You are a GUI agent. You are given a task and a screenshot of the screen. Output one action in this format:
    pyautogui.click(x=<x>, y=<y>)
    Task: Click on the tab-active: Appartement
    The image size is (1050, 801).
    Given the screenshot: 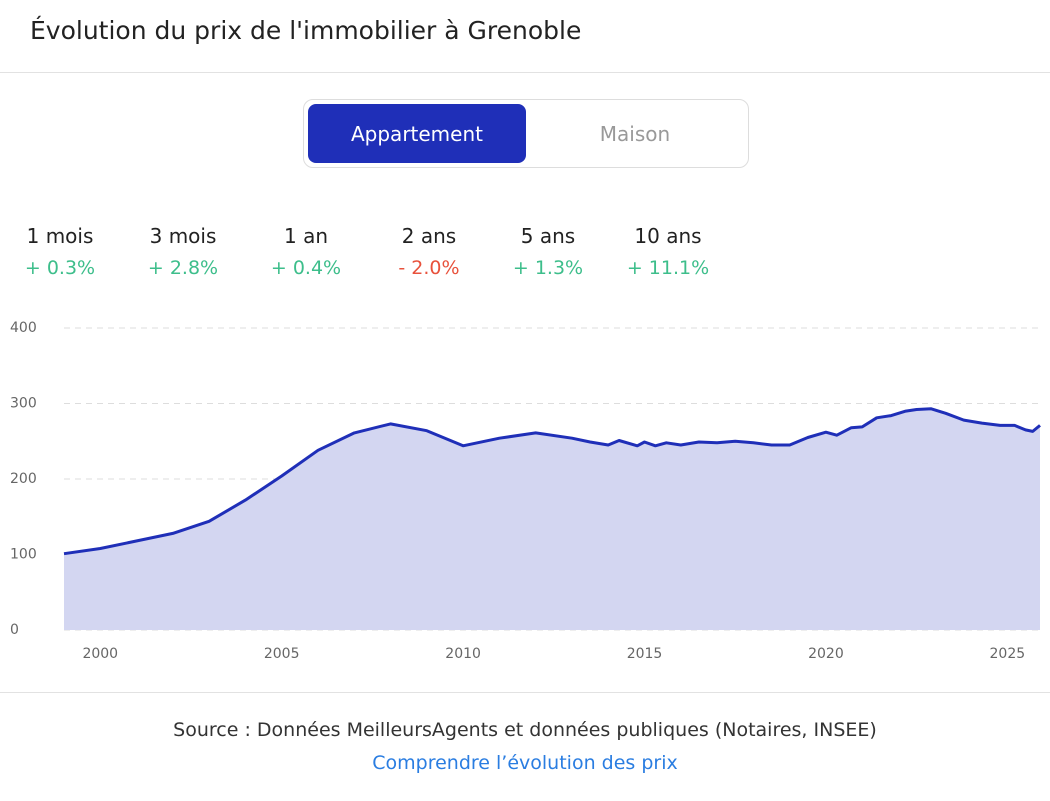 What is the action you would take?
    pyautogui.click(x=417, y=133)
    